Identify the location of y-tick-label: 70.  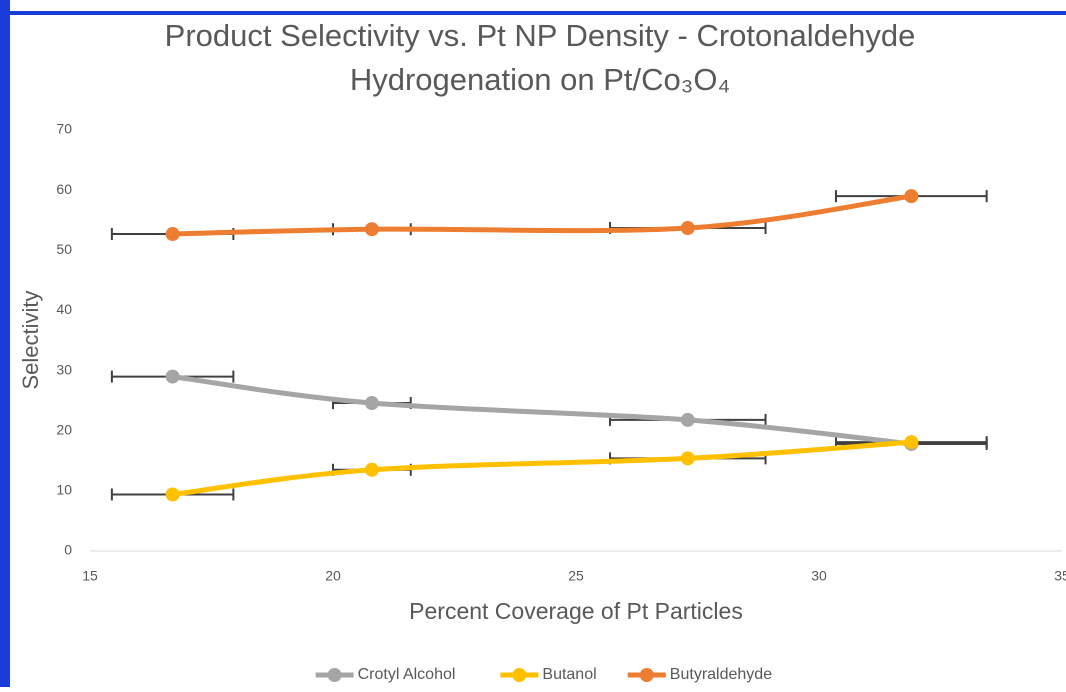
(64, 129).